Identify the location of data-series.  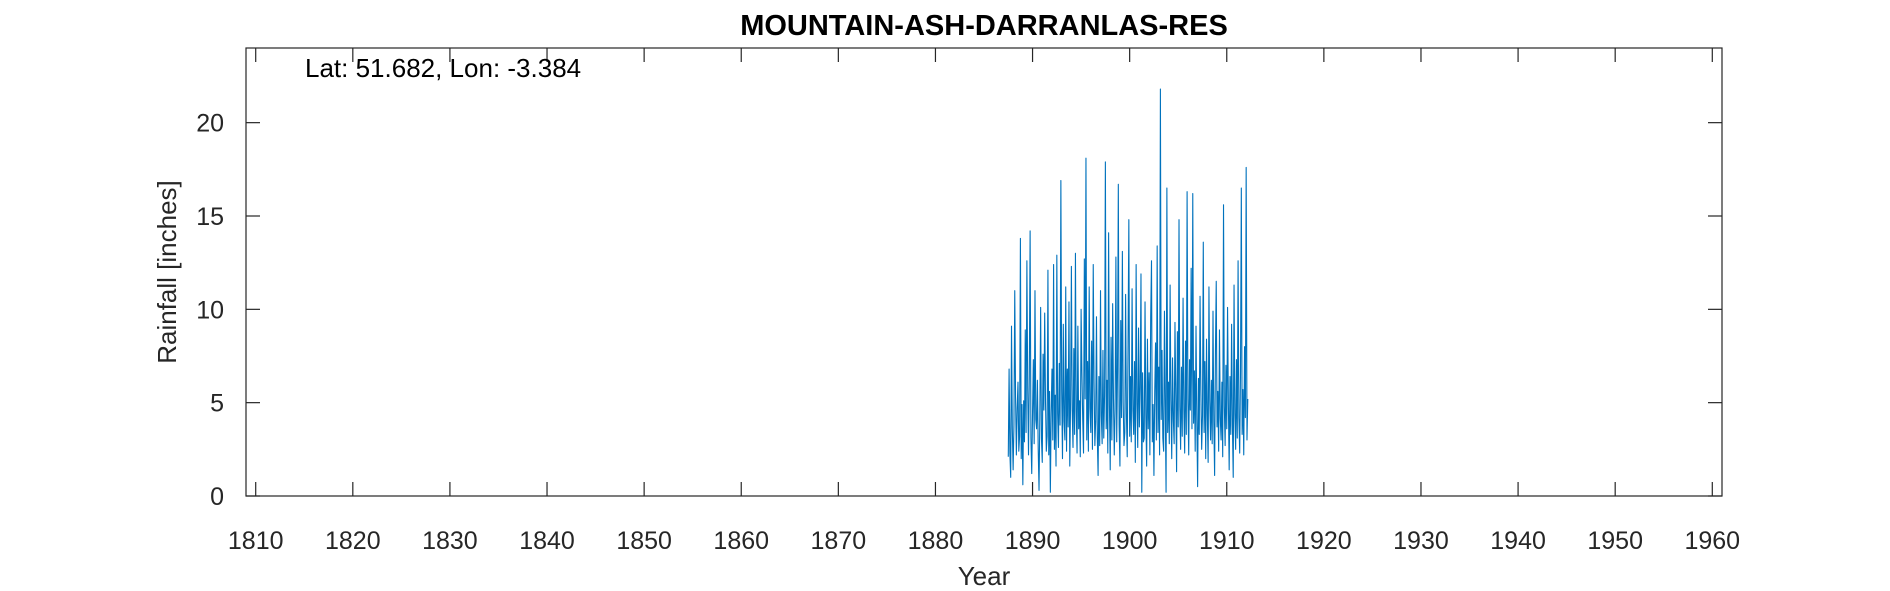
(1128, 290).